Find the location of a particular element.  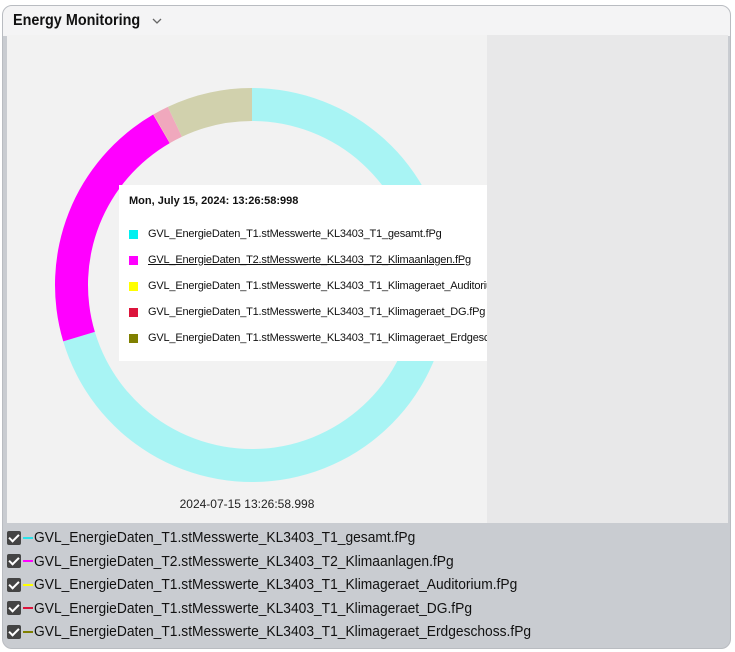

widget-title: Energy Monitoring is located at coordinates (77, 20).